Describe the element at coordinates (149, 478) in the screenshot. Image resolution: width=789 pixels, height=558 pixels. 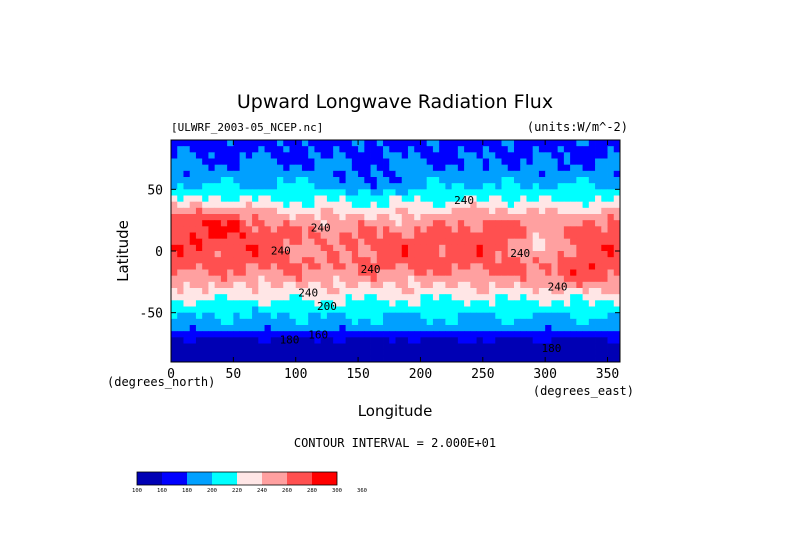
I see `colorbar-swatch` at that location.